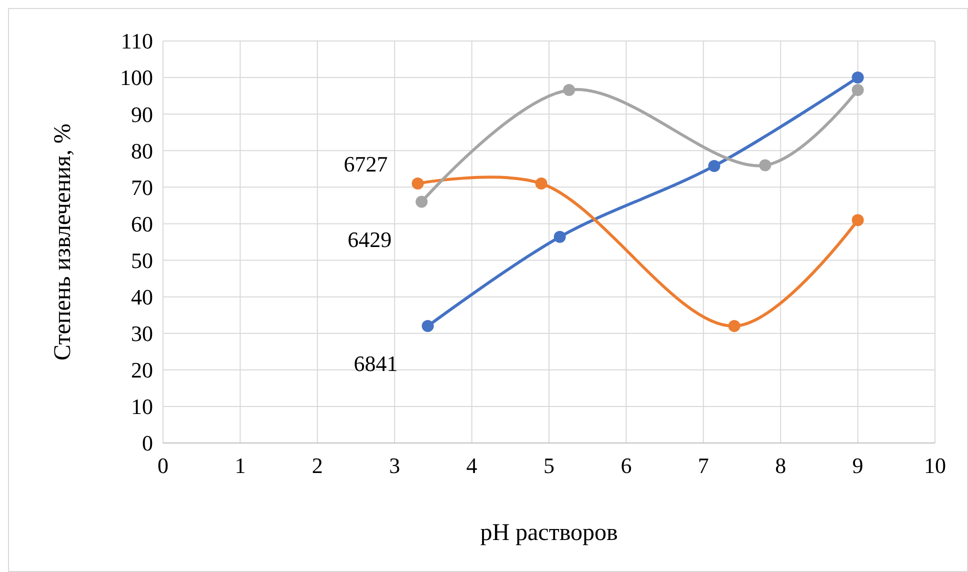 The image size is (968, 572). What do you see at coordinates (376, 363) in the screenshot?
I see `series-label: 6841` at bounding box center [376, 363].